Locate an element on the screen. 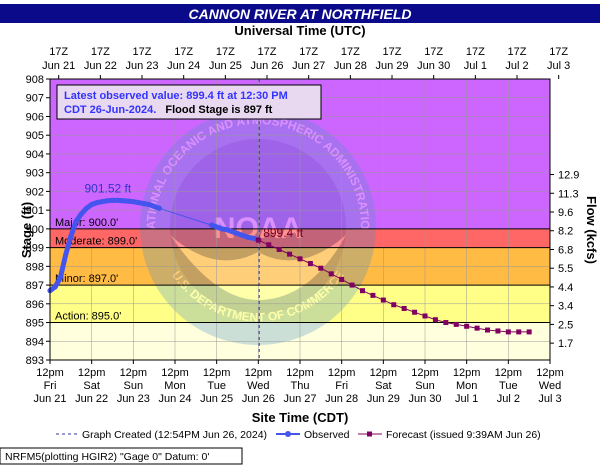 Image resolution: width=600 pixels, height=465 pixels. legend-forecast: Forecast (issued 9:39AM Jun 26) is located at coordinates (463, 435).